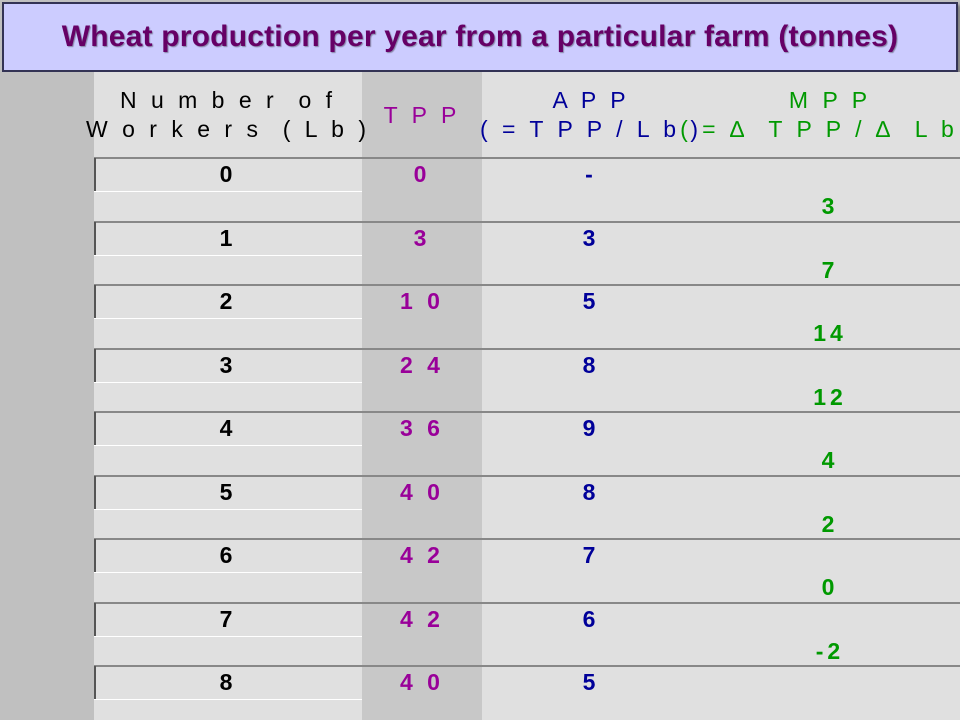 Image resolution: width=960 pixels, height=720 pixels. I want to click on mpp-cell: 14, so click(830, 333).